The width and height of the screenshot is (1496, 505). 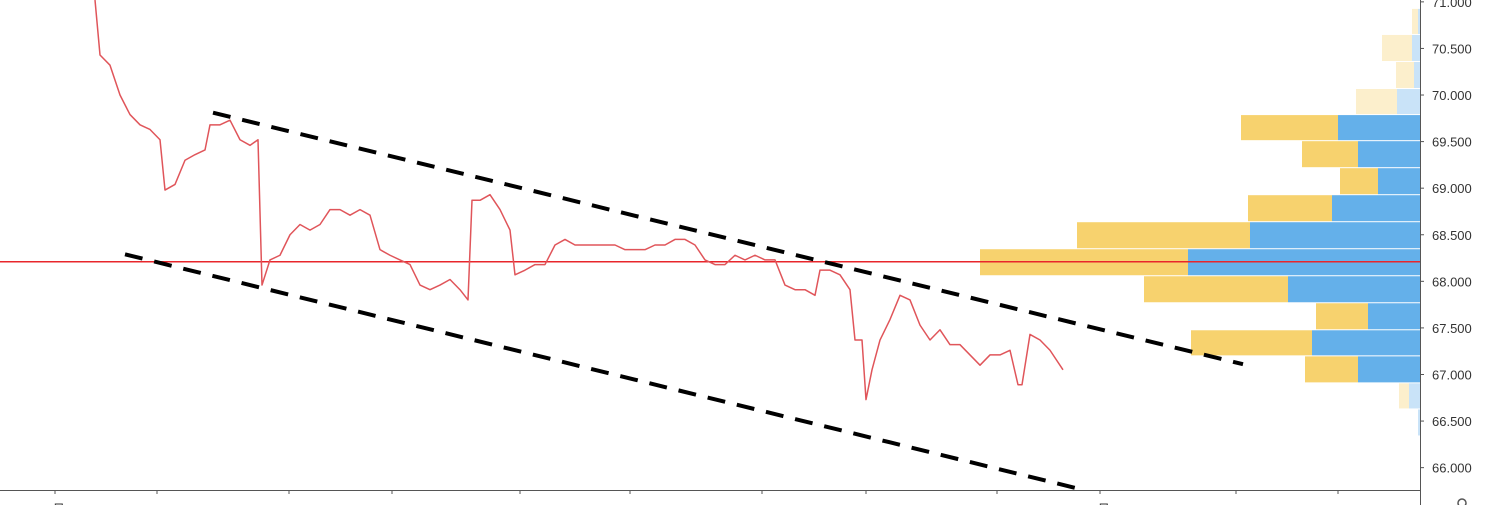 I want to click on y-tick-label: 68.000, so click(x=1452, y=281).